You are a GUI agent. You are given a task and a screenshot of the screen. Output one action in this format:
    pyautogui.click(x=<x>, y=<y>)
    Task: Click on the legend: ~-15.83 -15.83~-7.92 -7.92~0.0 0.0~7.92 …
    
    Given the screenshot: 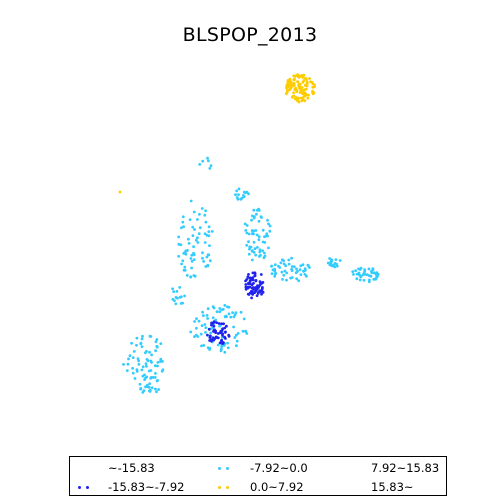 What is the action you would take?
    pyautogui.click(x=258, y=476)
    